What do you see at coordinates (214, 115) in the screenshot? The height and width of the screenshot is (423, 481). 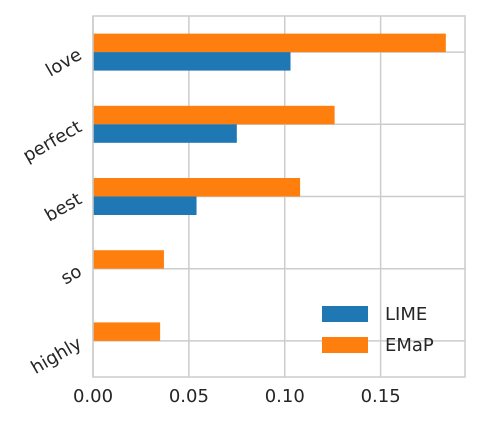 I see `bar-emap-perfect` at bounding box center [214, 115].